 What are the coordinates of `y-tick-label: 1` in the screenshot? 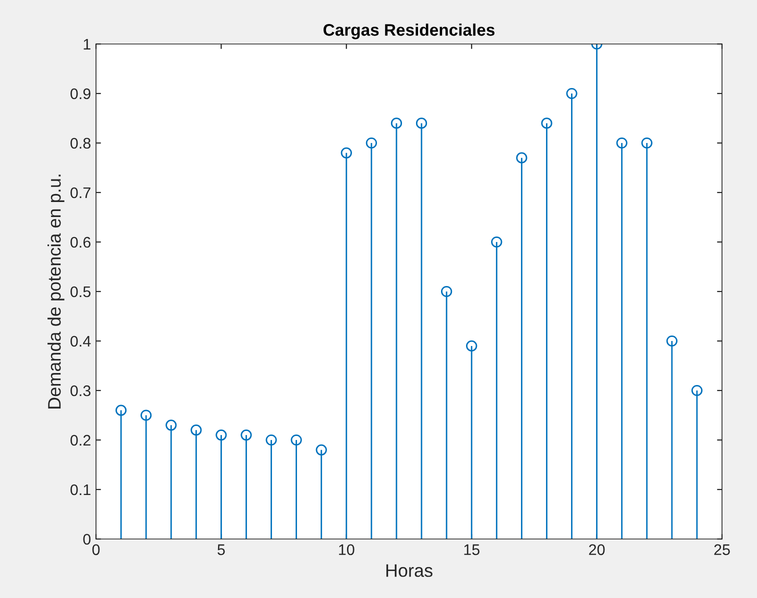 It's located at (87, 44).